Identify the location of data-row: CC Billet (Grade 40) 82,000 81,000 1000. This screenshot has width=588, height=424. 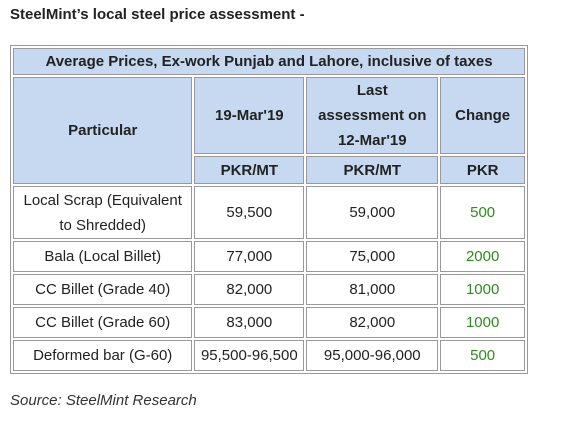
(269, 289).